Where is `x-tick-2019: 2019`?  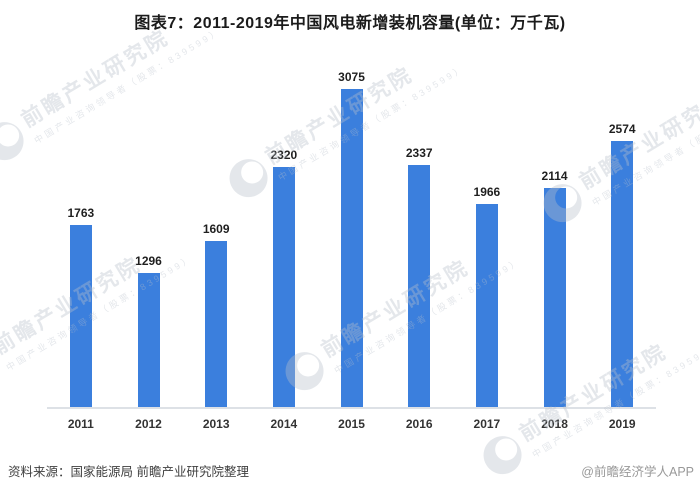 x-tick-2019: 2019 is located at coordinates (622, 424).